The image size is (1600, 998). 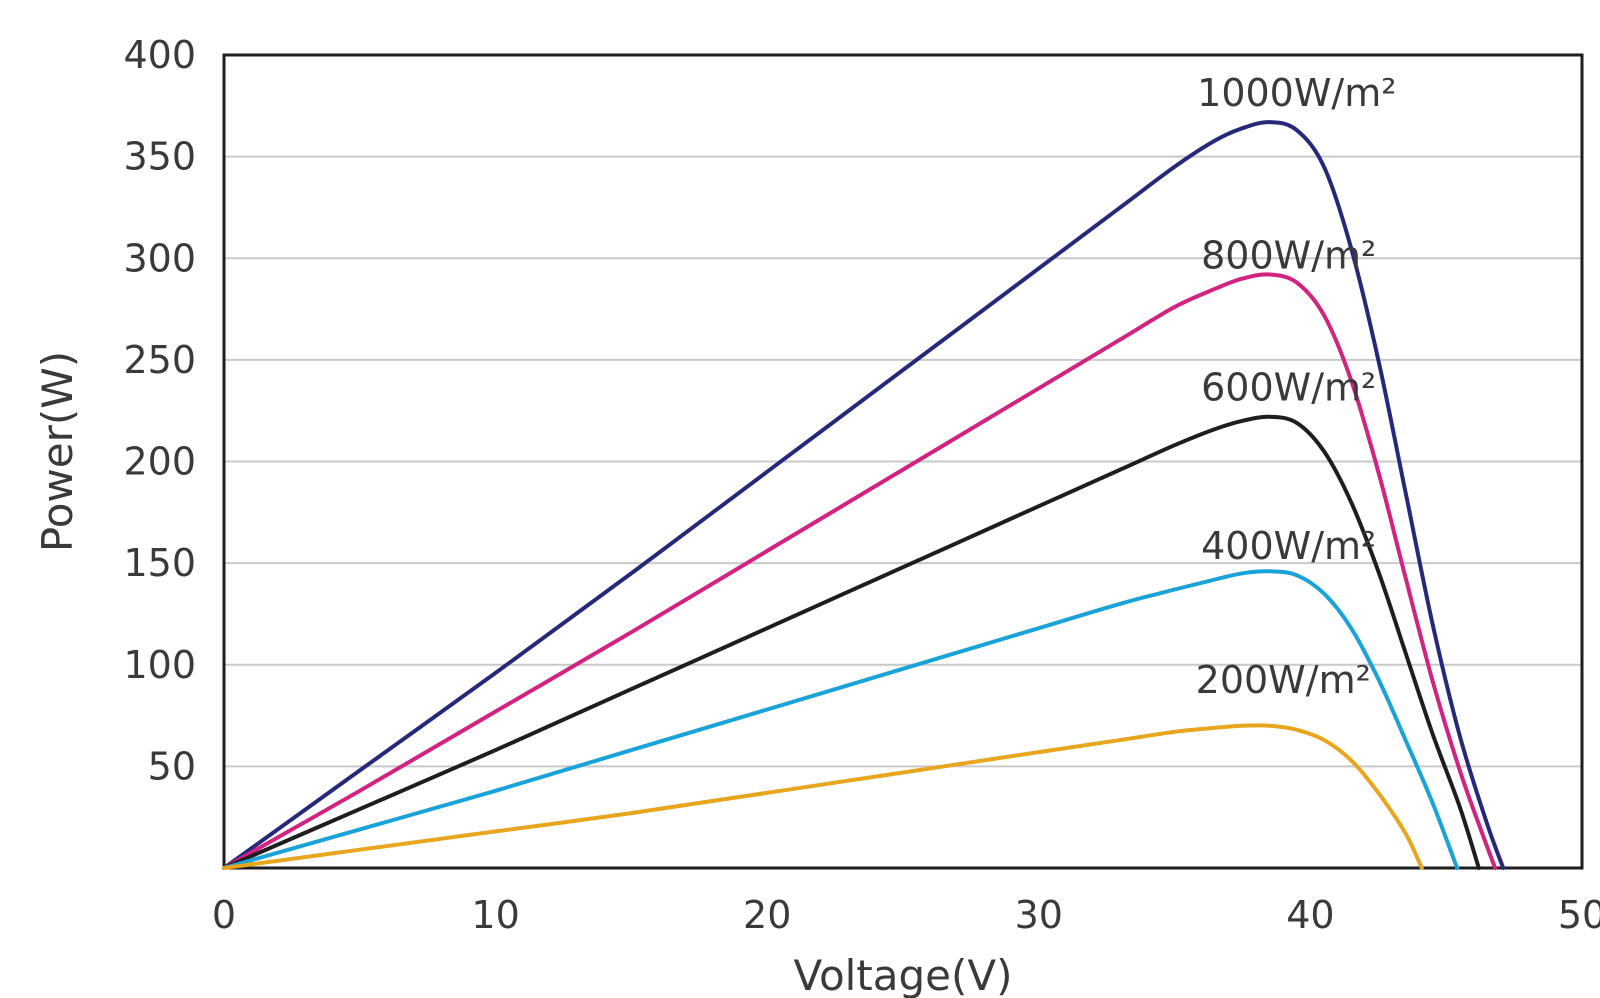 I want to click on y-tick-label: 50, so click(x=172, y=766).